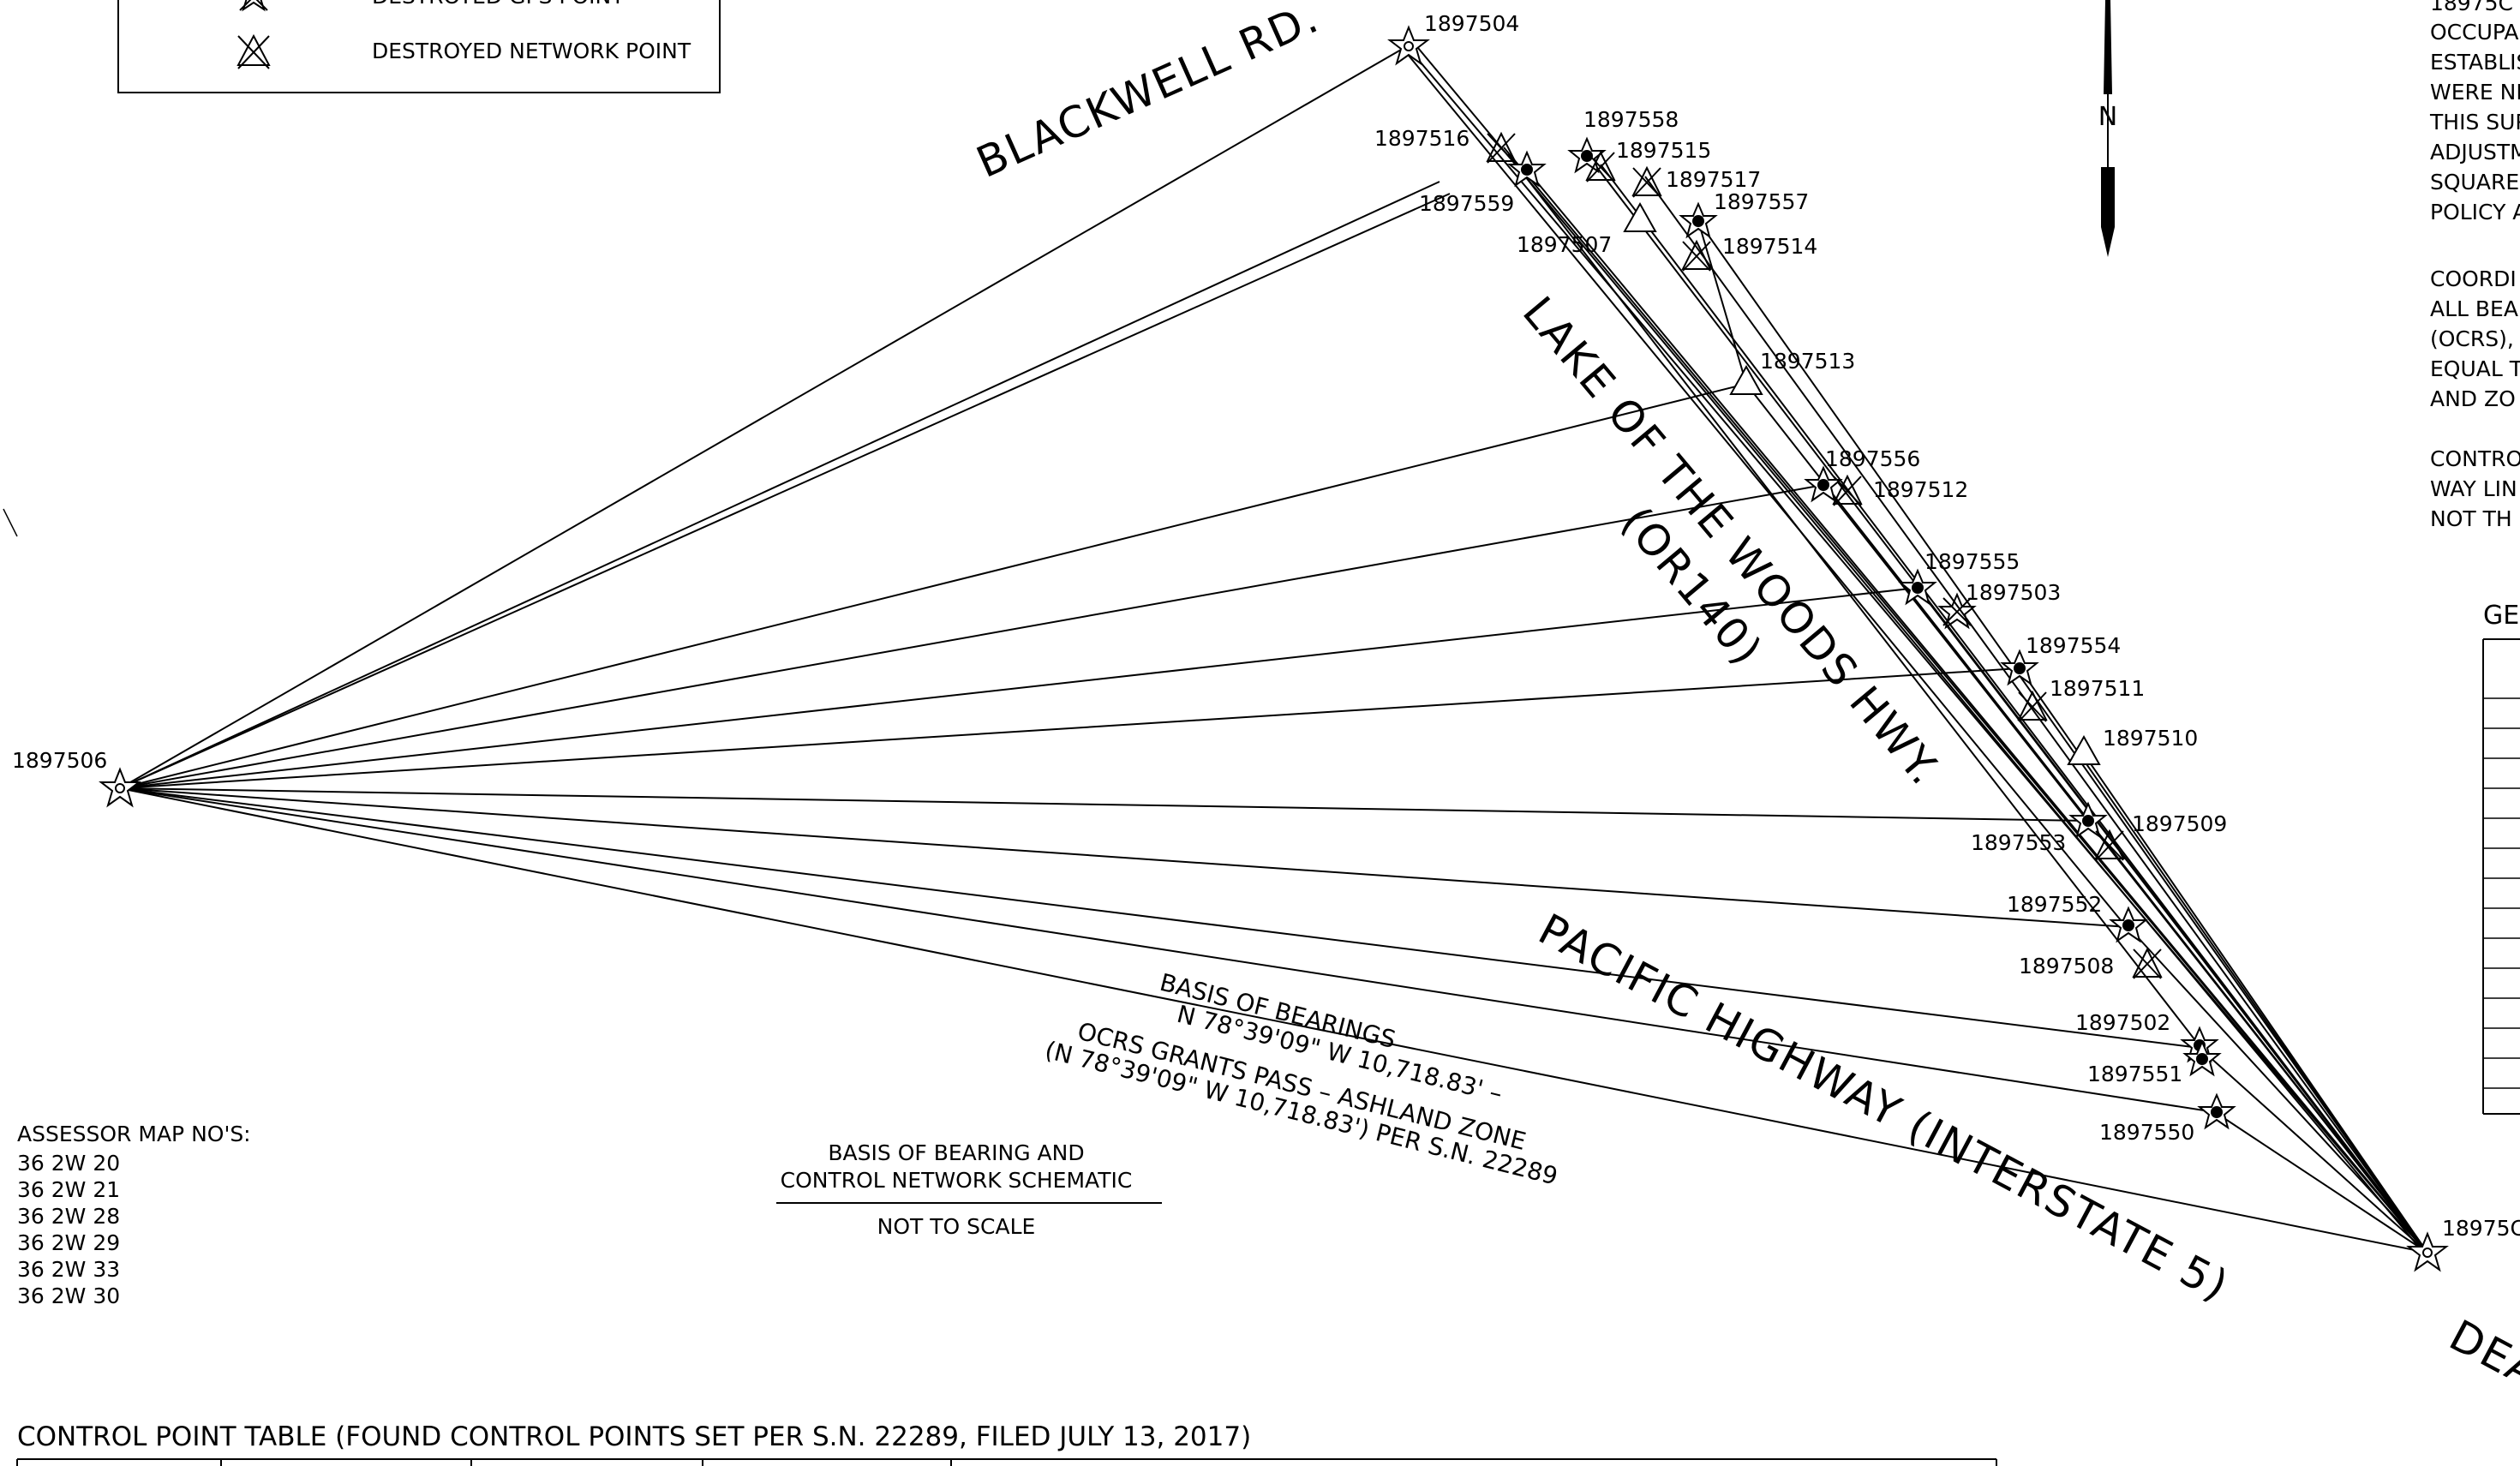 The width and height of the screenshot is (2520, 1466). What do you see at coordinates (1631, 119) in the screenshot?
I see `point-label: 1897558` at bounding box center [1631, 119].